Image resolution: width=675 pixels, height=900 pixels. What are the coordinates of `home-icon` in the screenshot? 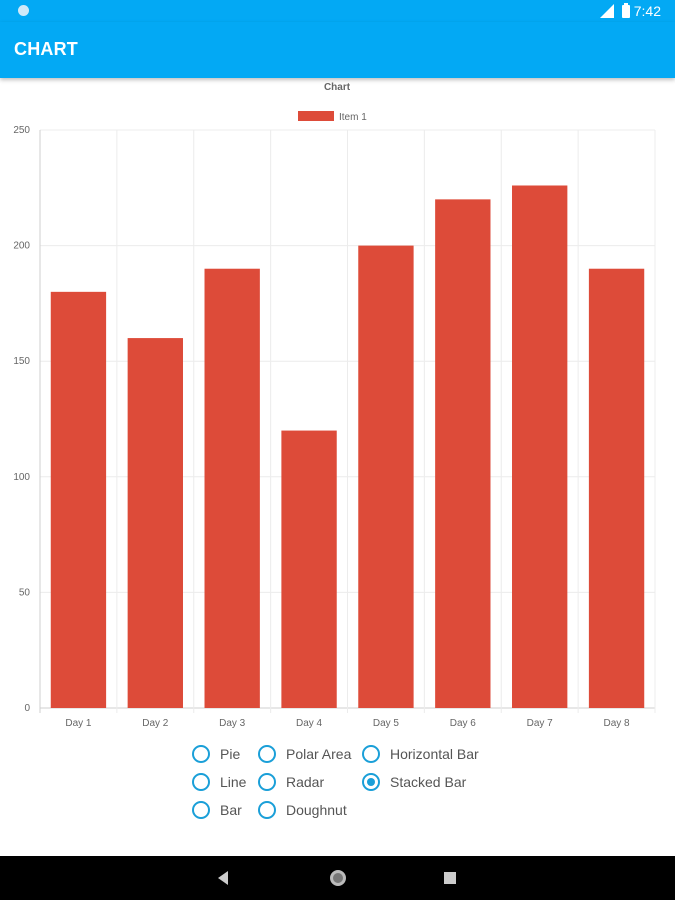 It's located at (338, 878).